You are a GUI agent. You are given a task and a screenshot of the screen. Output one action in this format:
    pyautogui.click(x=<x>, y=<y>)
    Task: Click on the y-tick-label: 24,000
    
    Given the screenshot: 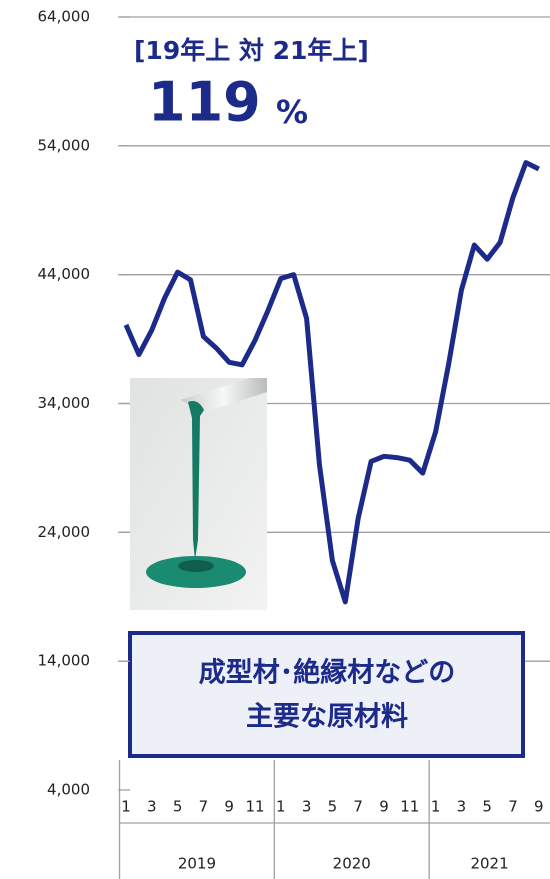 What is the action you would take?
    pyautogui.click(x=64, y=532)
    